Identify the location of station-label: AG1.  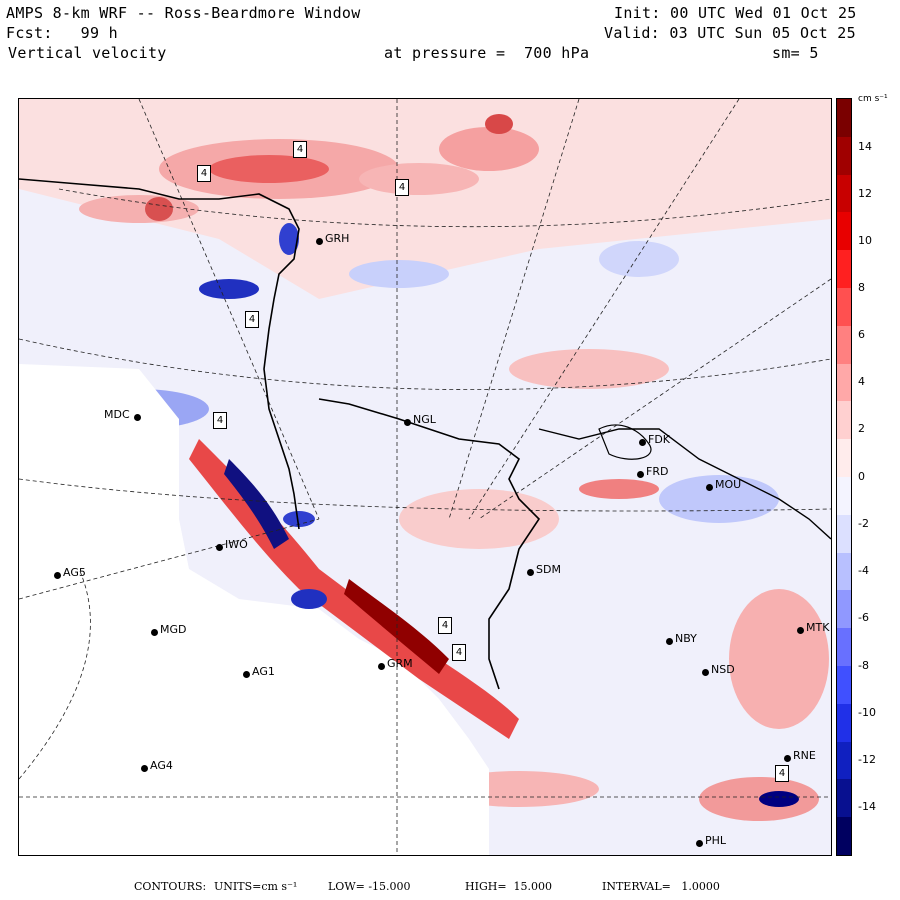
(263, 671).